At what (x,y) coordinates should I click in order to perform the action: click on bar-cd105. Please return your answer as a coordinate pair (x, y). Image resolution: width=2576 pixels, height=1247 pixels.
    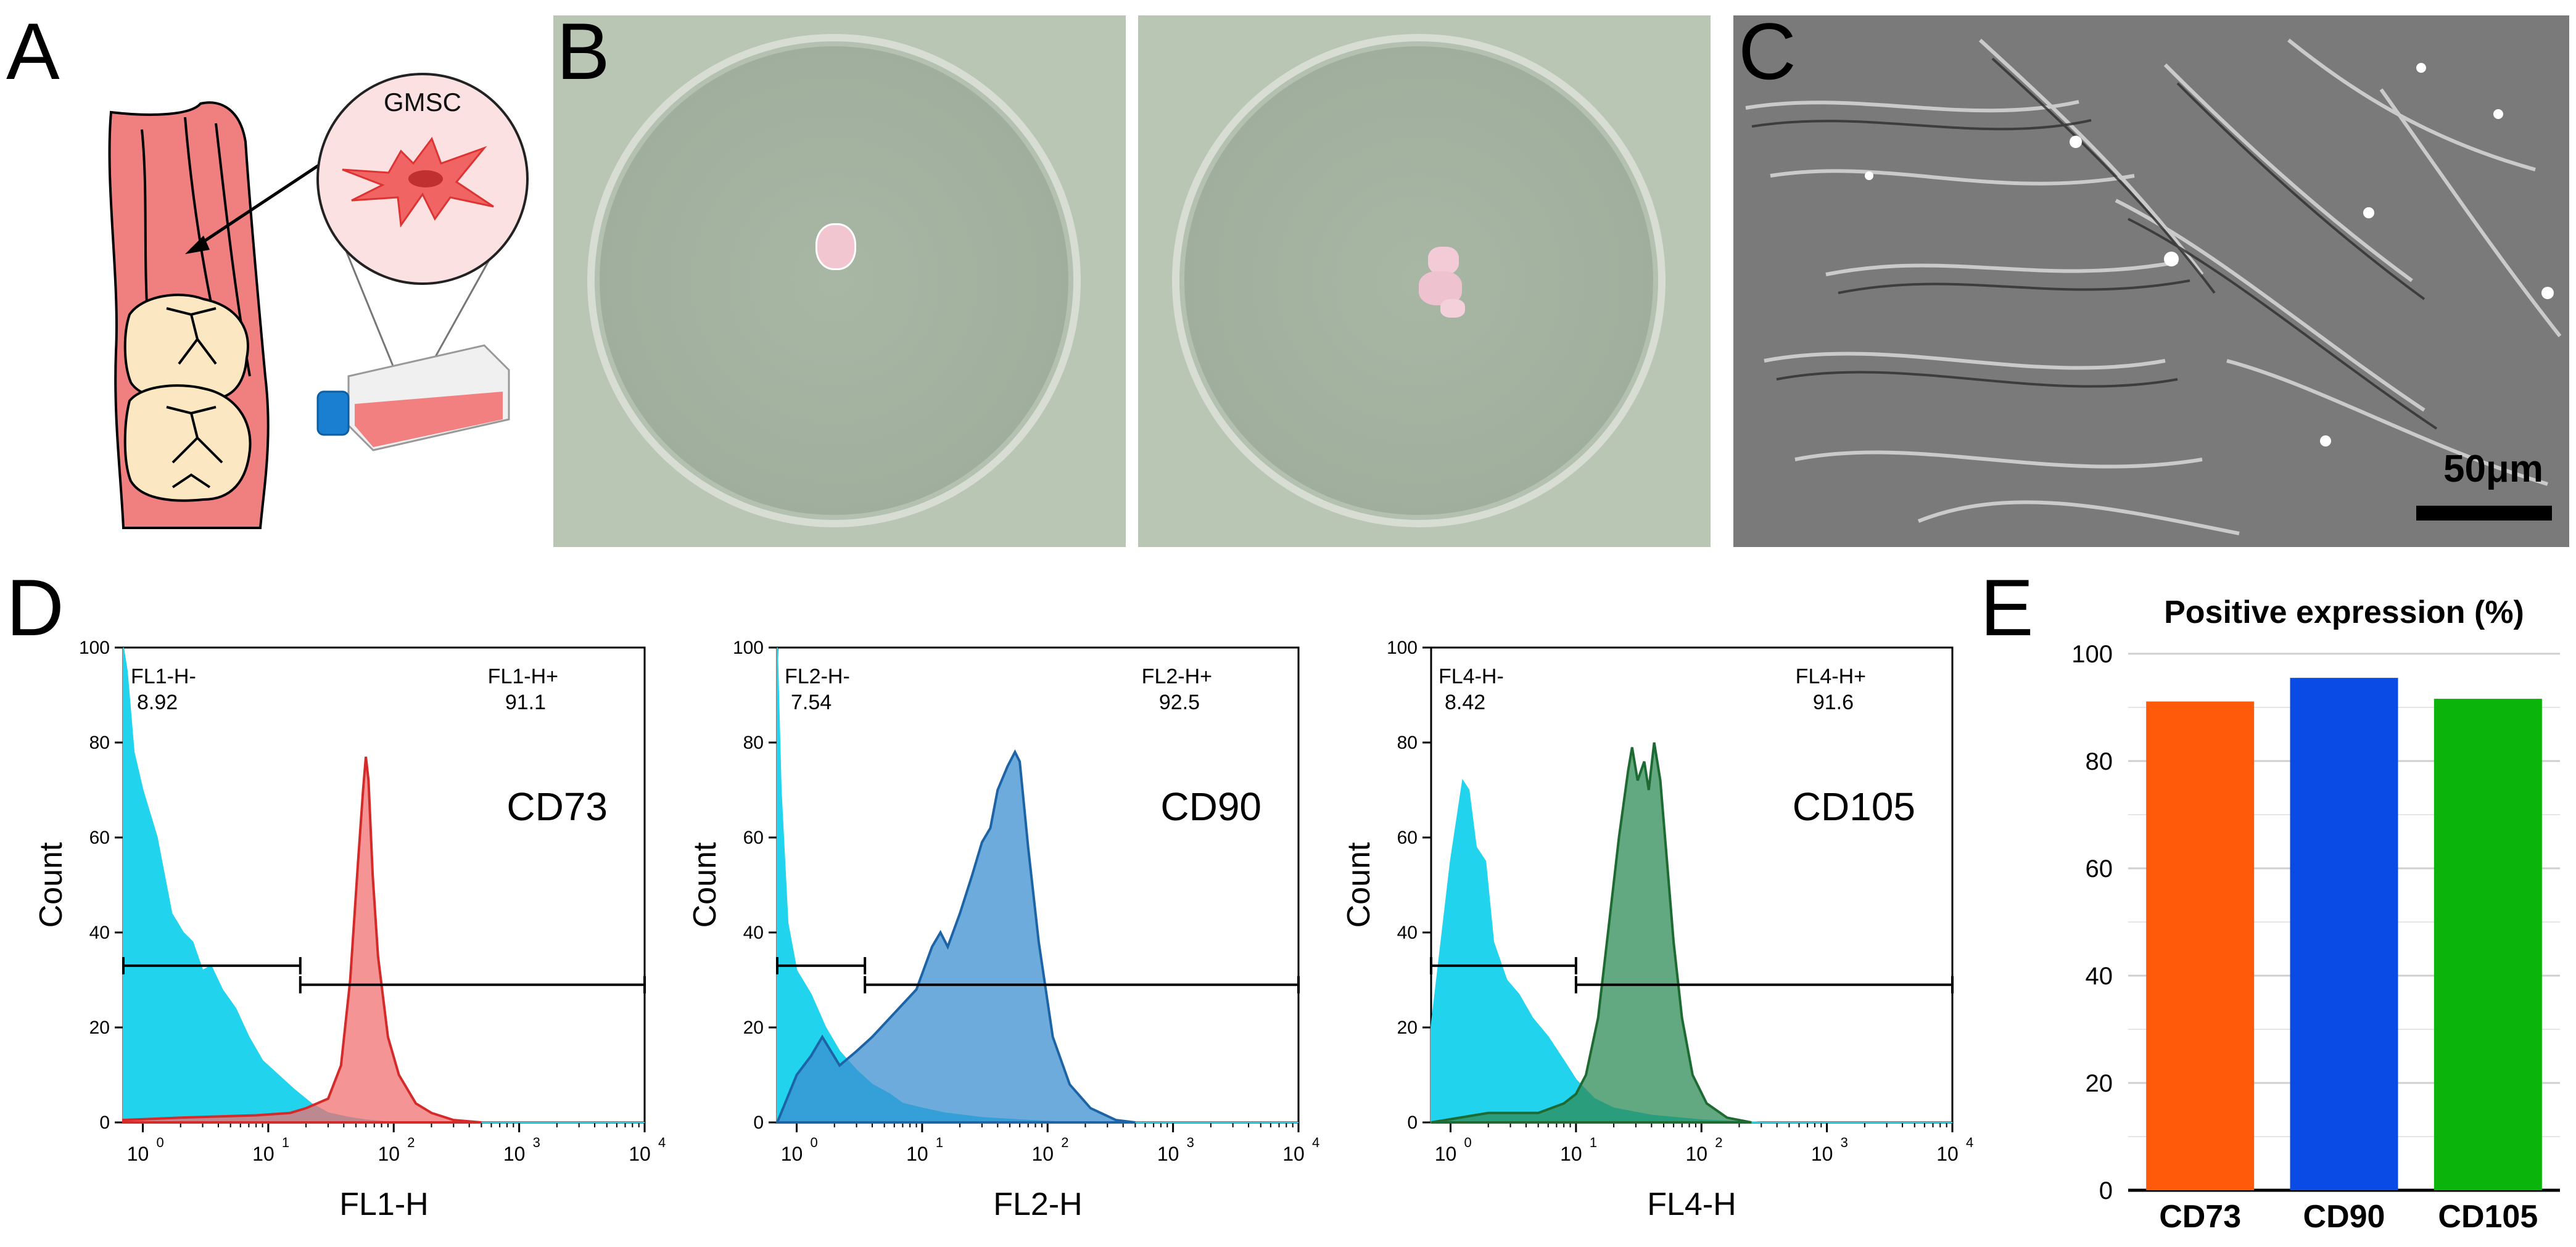
    Looking at the image, I should click on (2488, 944).